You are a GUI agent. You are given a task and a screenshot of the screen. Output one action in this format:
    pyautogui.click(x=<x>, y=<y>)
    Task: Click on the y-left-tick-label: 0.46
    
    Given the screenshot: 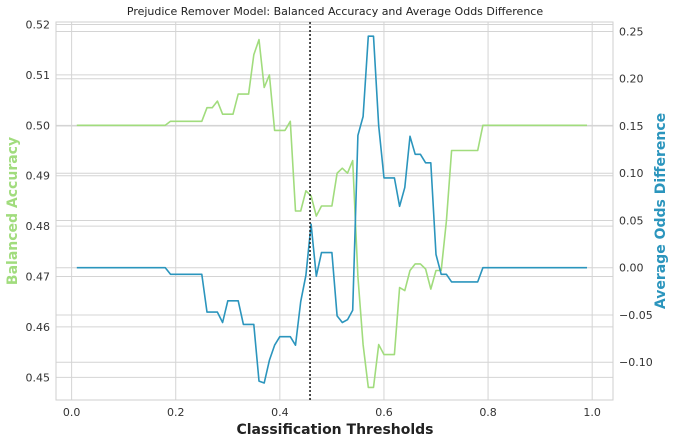 What is the action you would take?
    pyautogui.click(x=38, y=327)
    